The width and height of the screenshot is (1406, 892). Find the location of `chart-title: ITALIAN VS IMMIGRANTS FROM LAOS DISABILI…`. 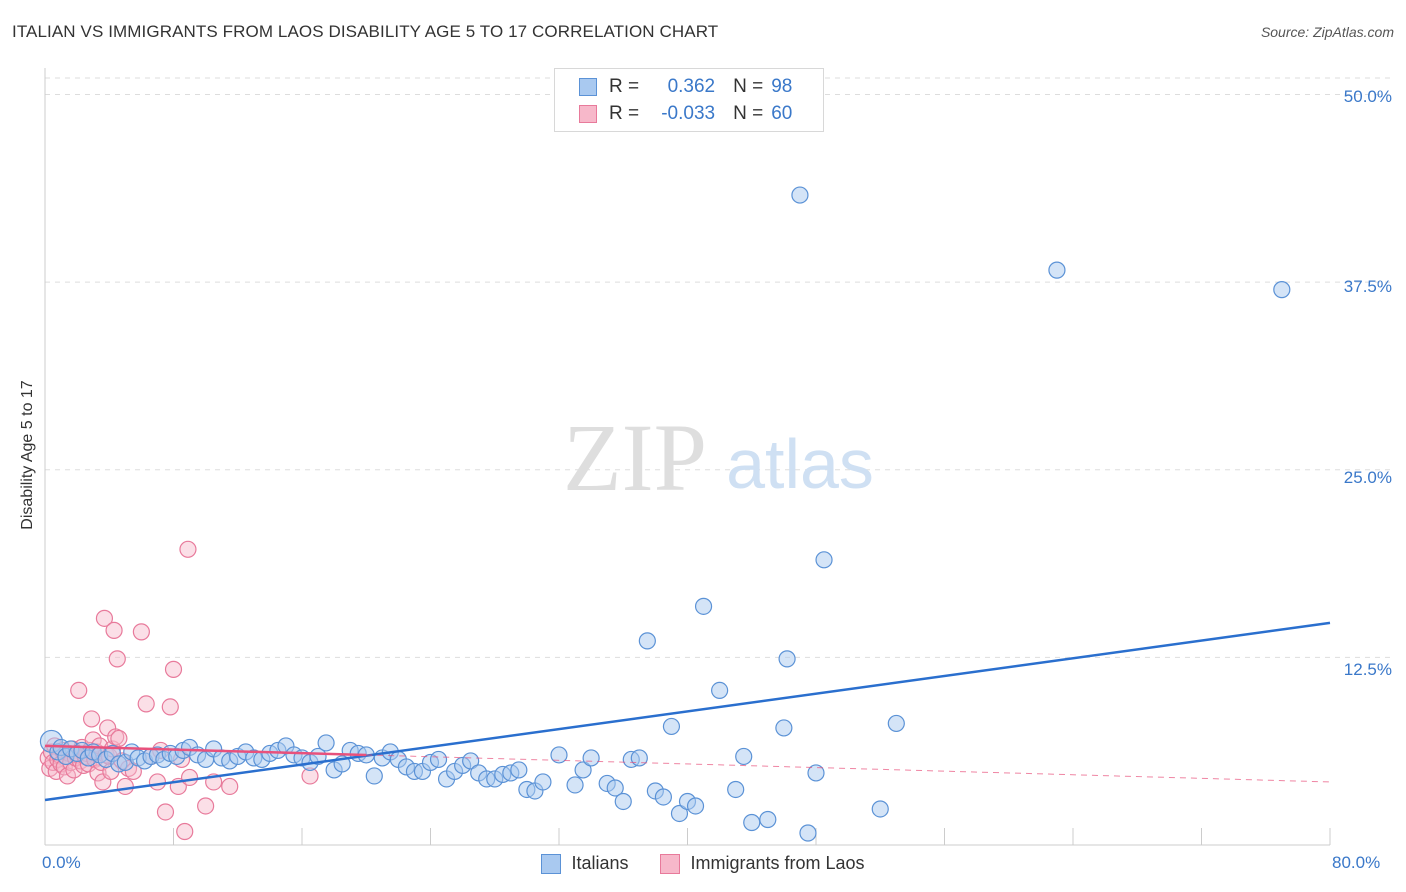

chart-title: ITALIAN VS IMMIGRANTS FROM LAOS DISABILI… is located at coordinates (365, 31).